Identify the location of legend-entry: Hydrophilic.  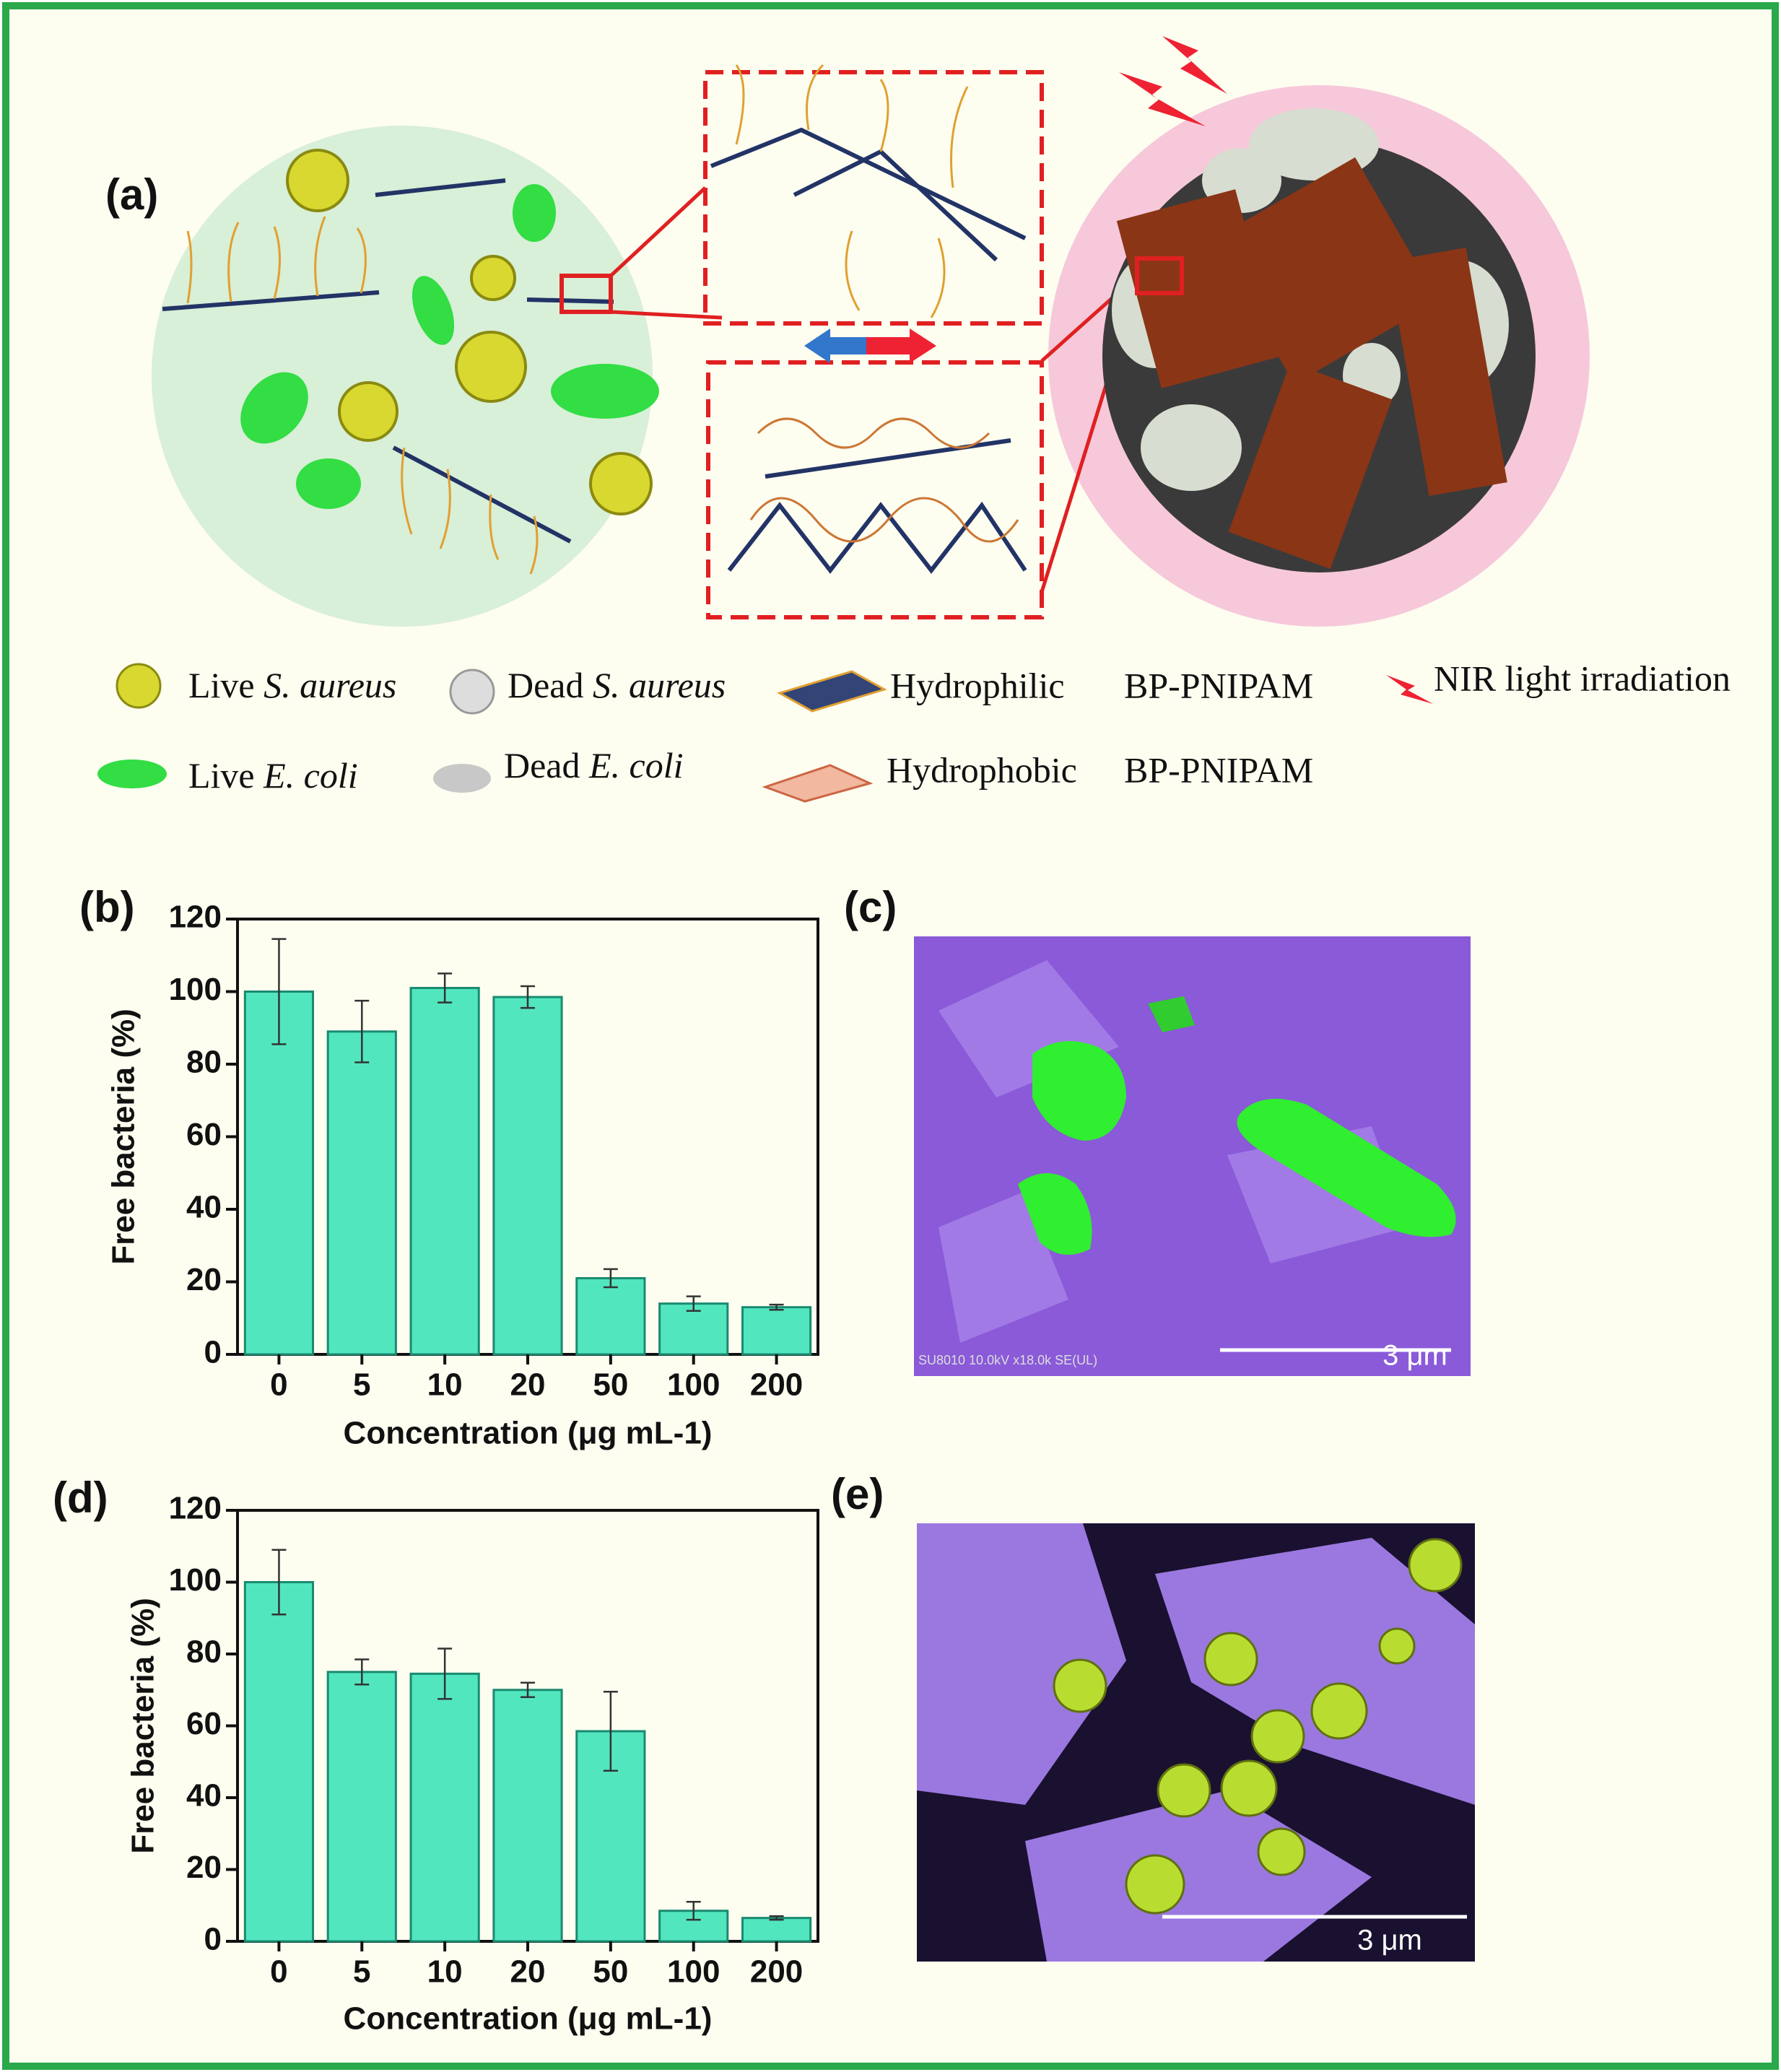
(977, 685).